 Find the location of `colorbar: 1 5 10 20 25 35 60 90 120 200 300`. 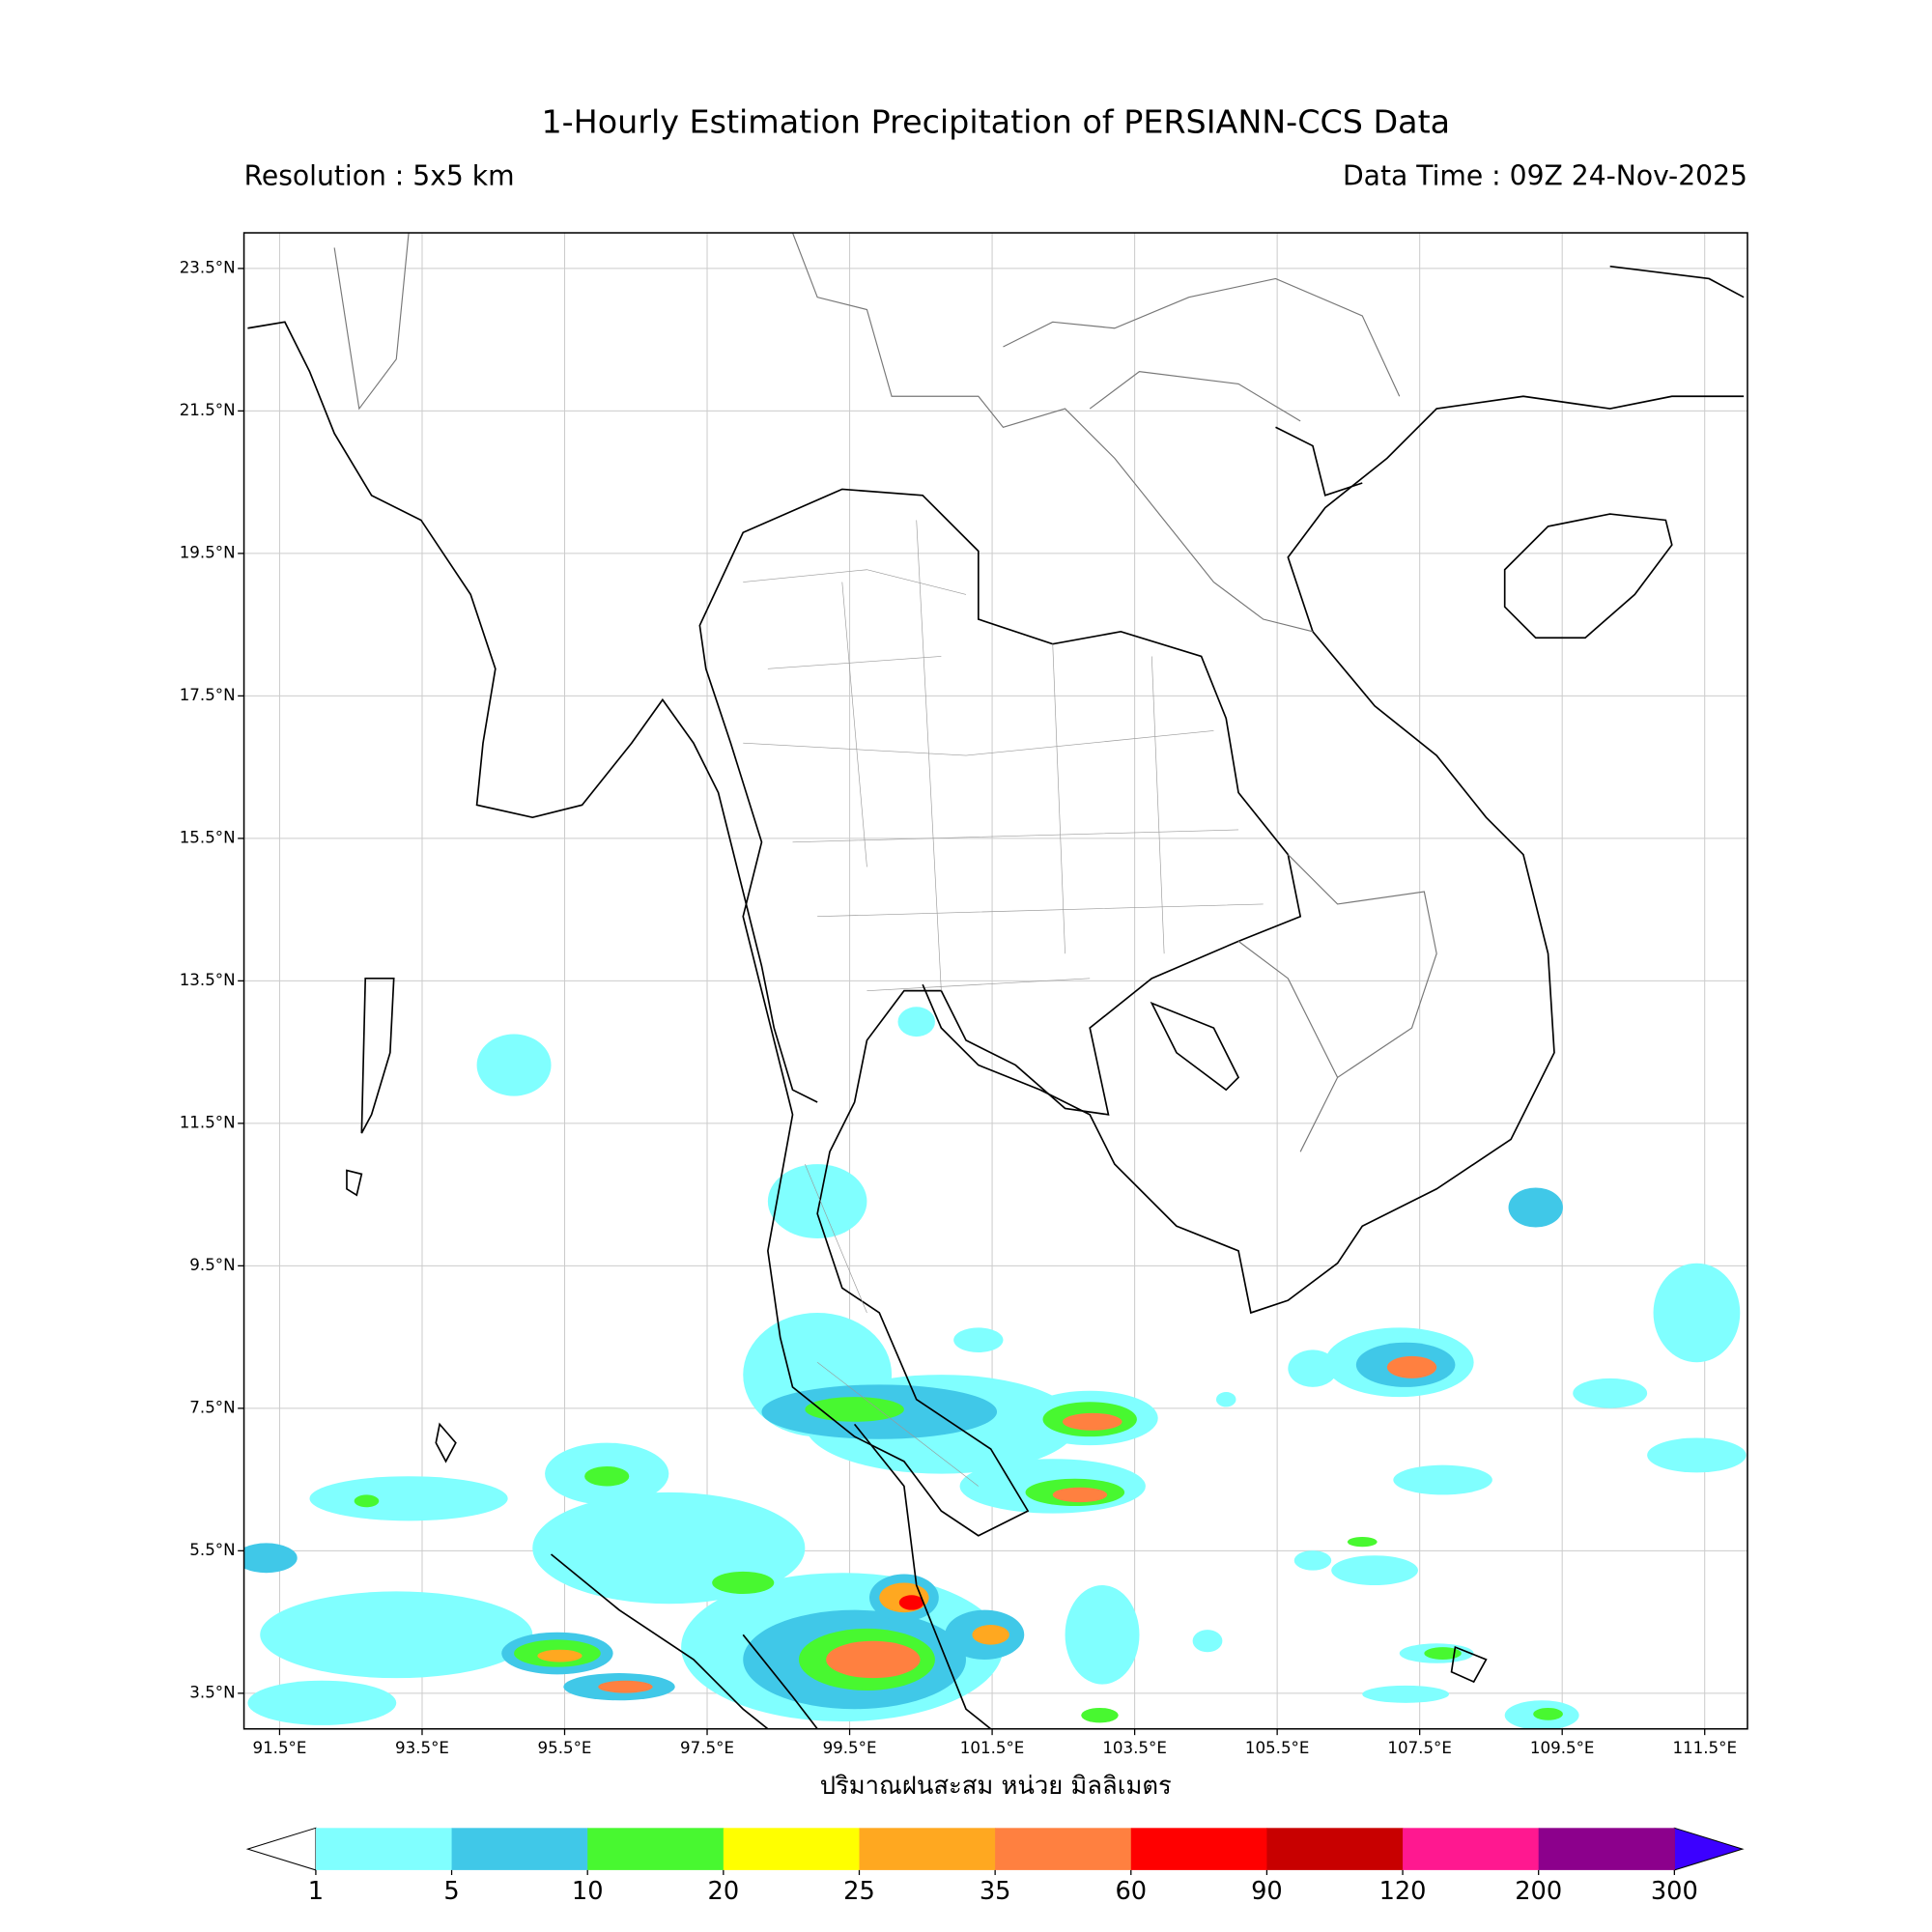

colorbar: 1 5 10 20 25 35 60 90 120 200 300 is located at coordinates (995, 1866).